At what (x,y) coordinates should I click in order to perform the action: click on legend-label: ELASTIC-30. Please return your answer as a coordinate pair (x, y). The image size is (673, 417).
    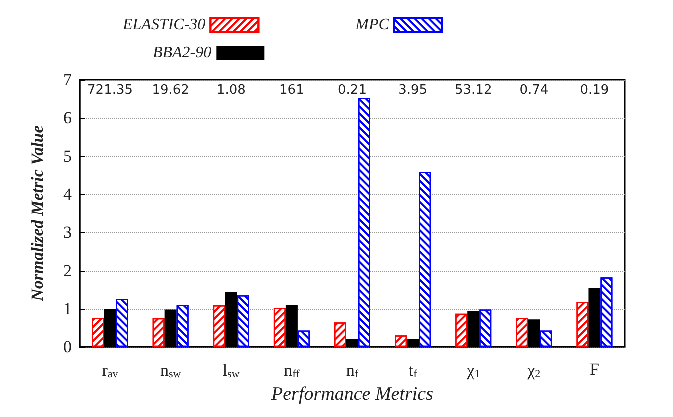
    Looking at the image, I should click on (164, 25).